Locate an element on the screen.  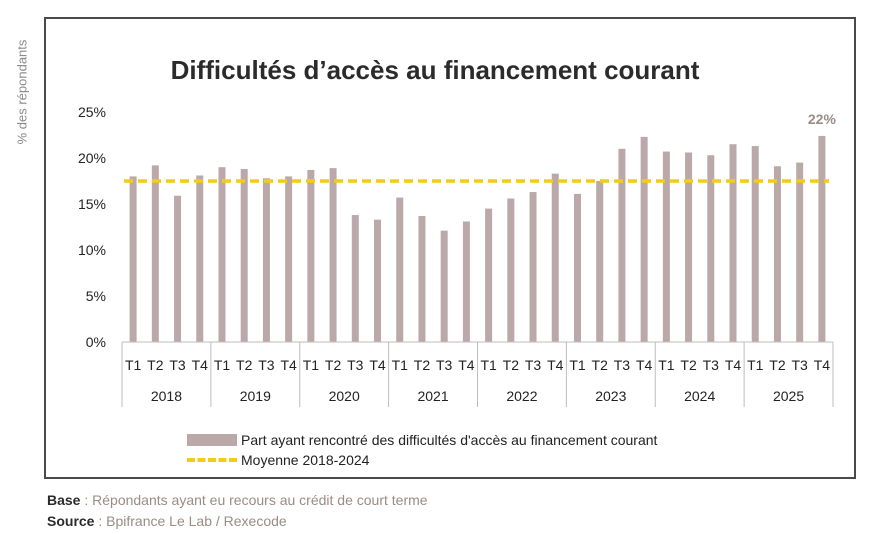
y-tick-label: 25% is located at coordinates (92, 112).